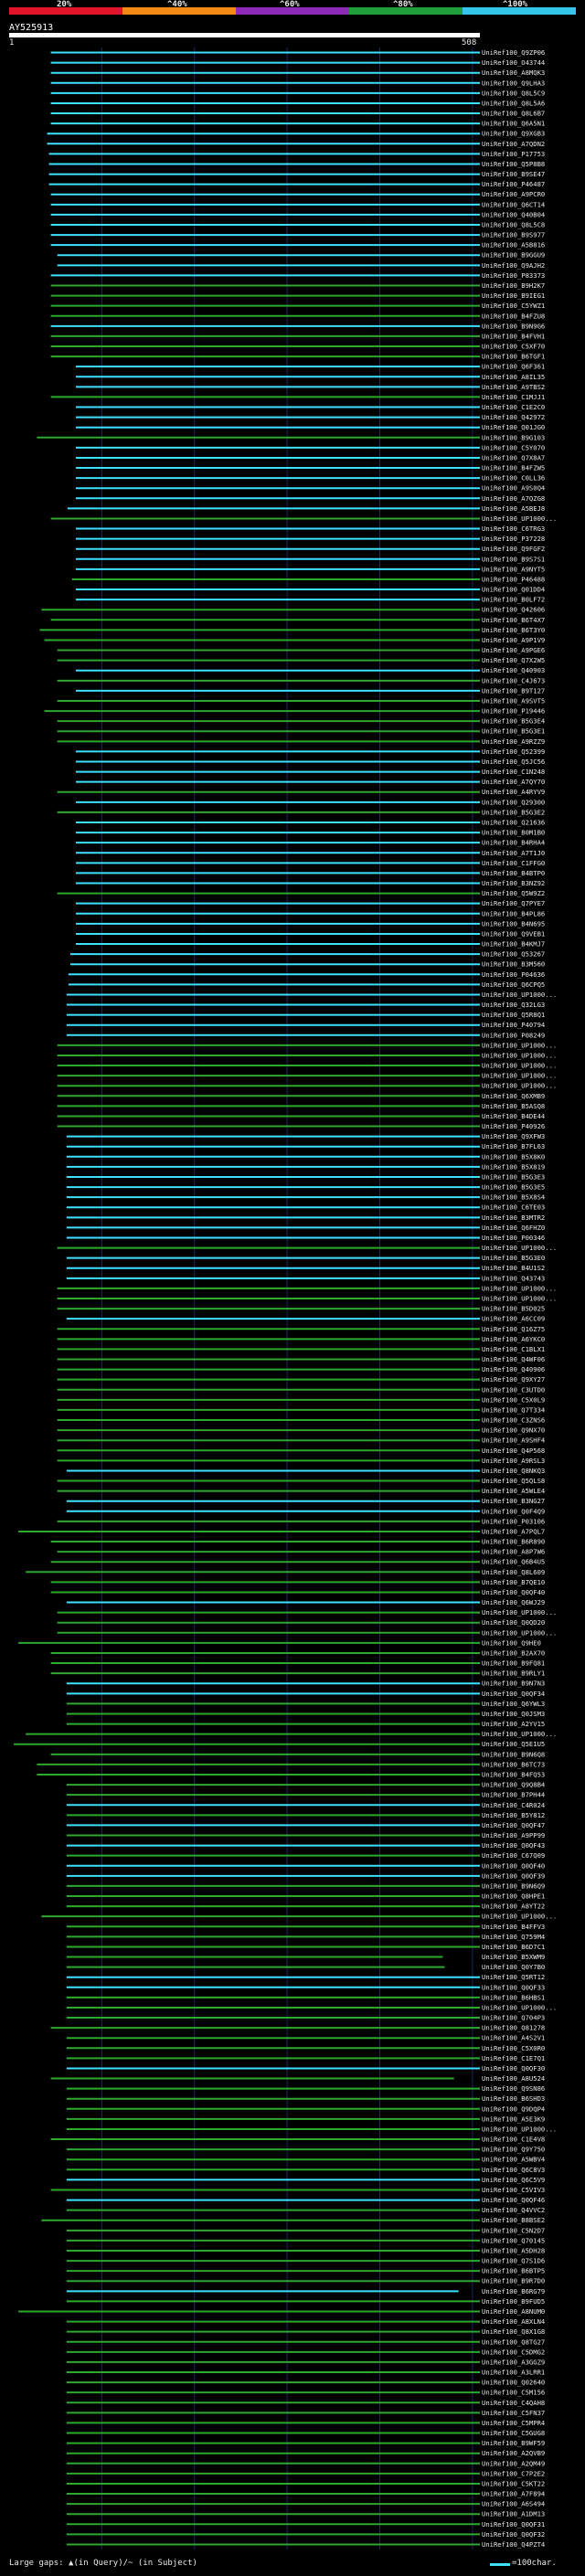 The width and height of the screenshot is (585, 2576). Describe the element at coordinates (513, 620) in the screenshot. I see `hit-label: UniRef100_B6T4X7` at that location.